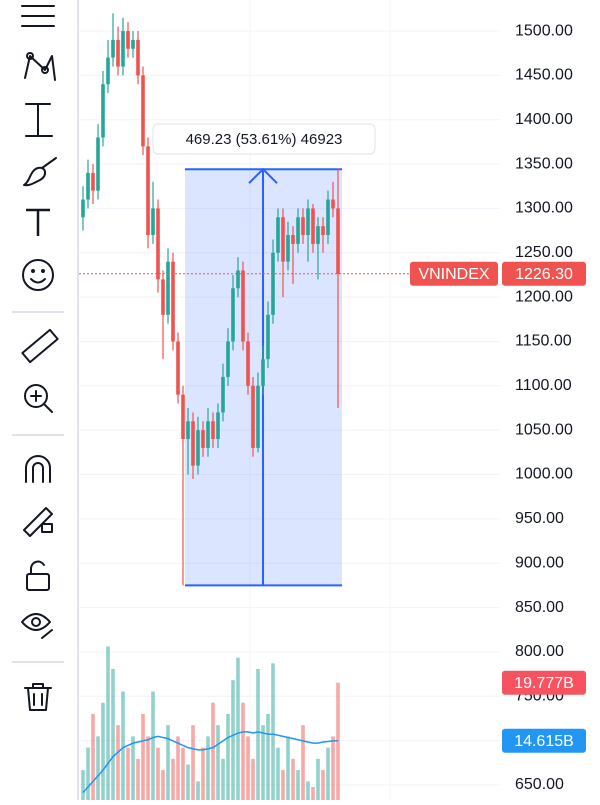 The height and width of the screenshot is (805, 600). Describe the element at coordinates (539, 651) in the screenshot. I see `y-tick-label: 800.00` at that location.